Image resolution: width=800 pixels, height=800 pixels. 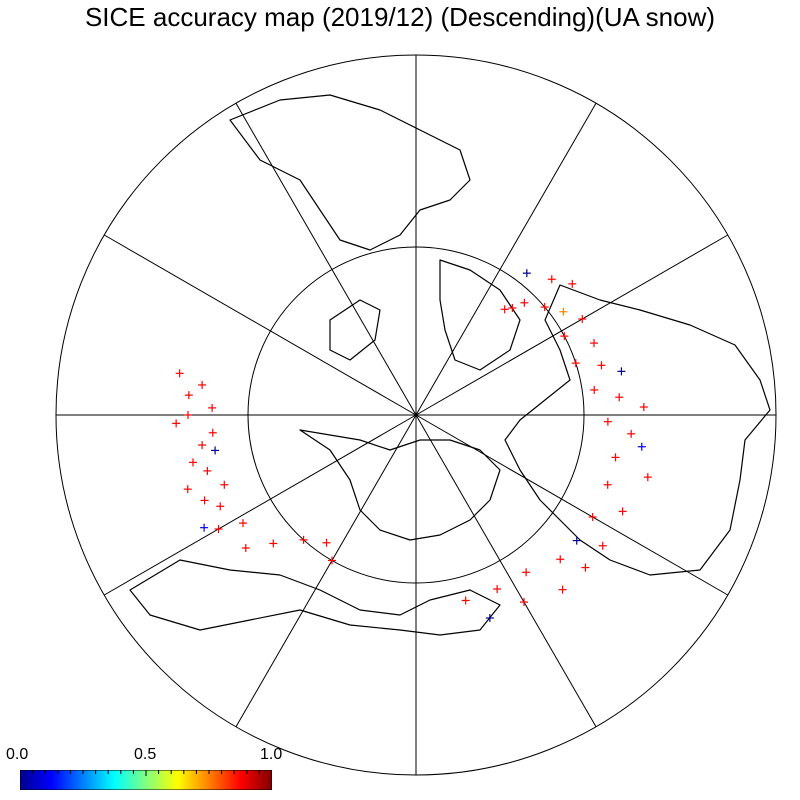 I want to click on colorbar-mid-label: 0.5, so click(x=145, y=754).